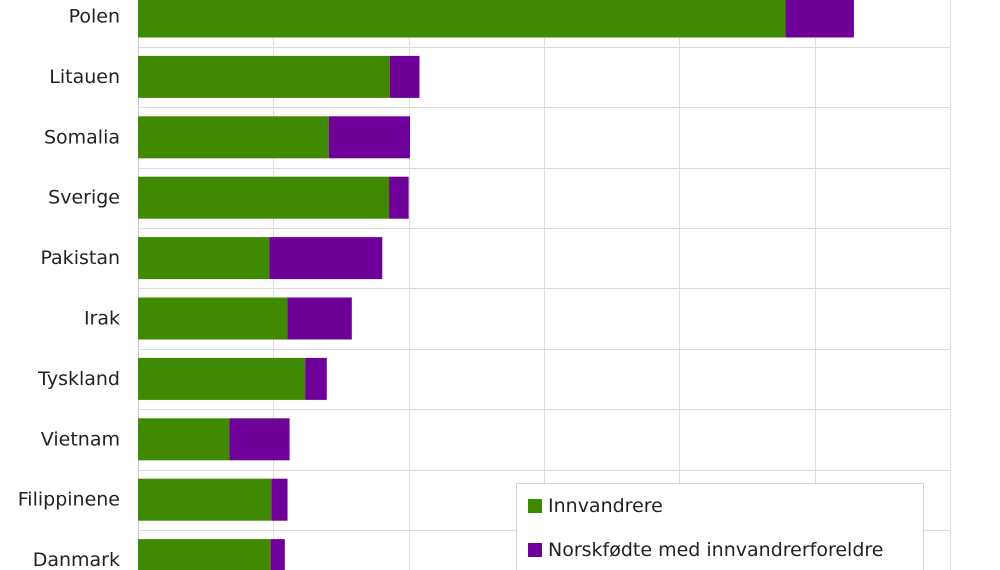 The image size is (1000, 570). I want to click on bar-innvandrere-somalia, so click(233, 137).